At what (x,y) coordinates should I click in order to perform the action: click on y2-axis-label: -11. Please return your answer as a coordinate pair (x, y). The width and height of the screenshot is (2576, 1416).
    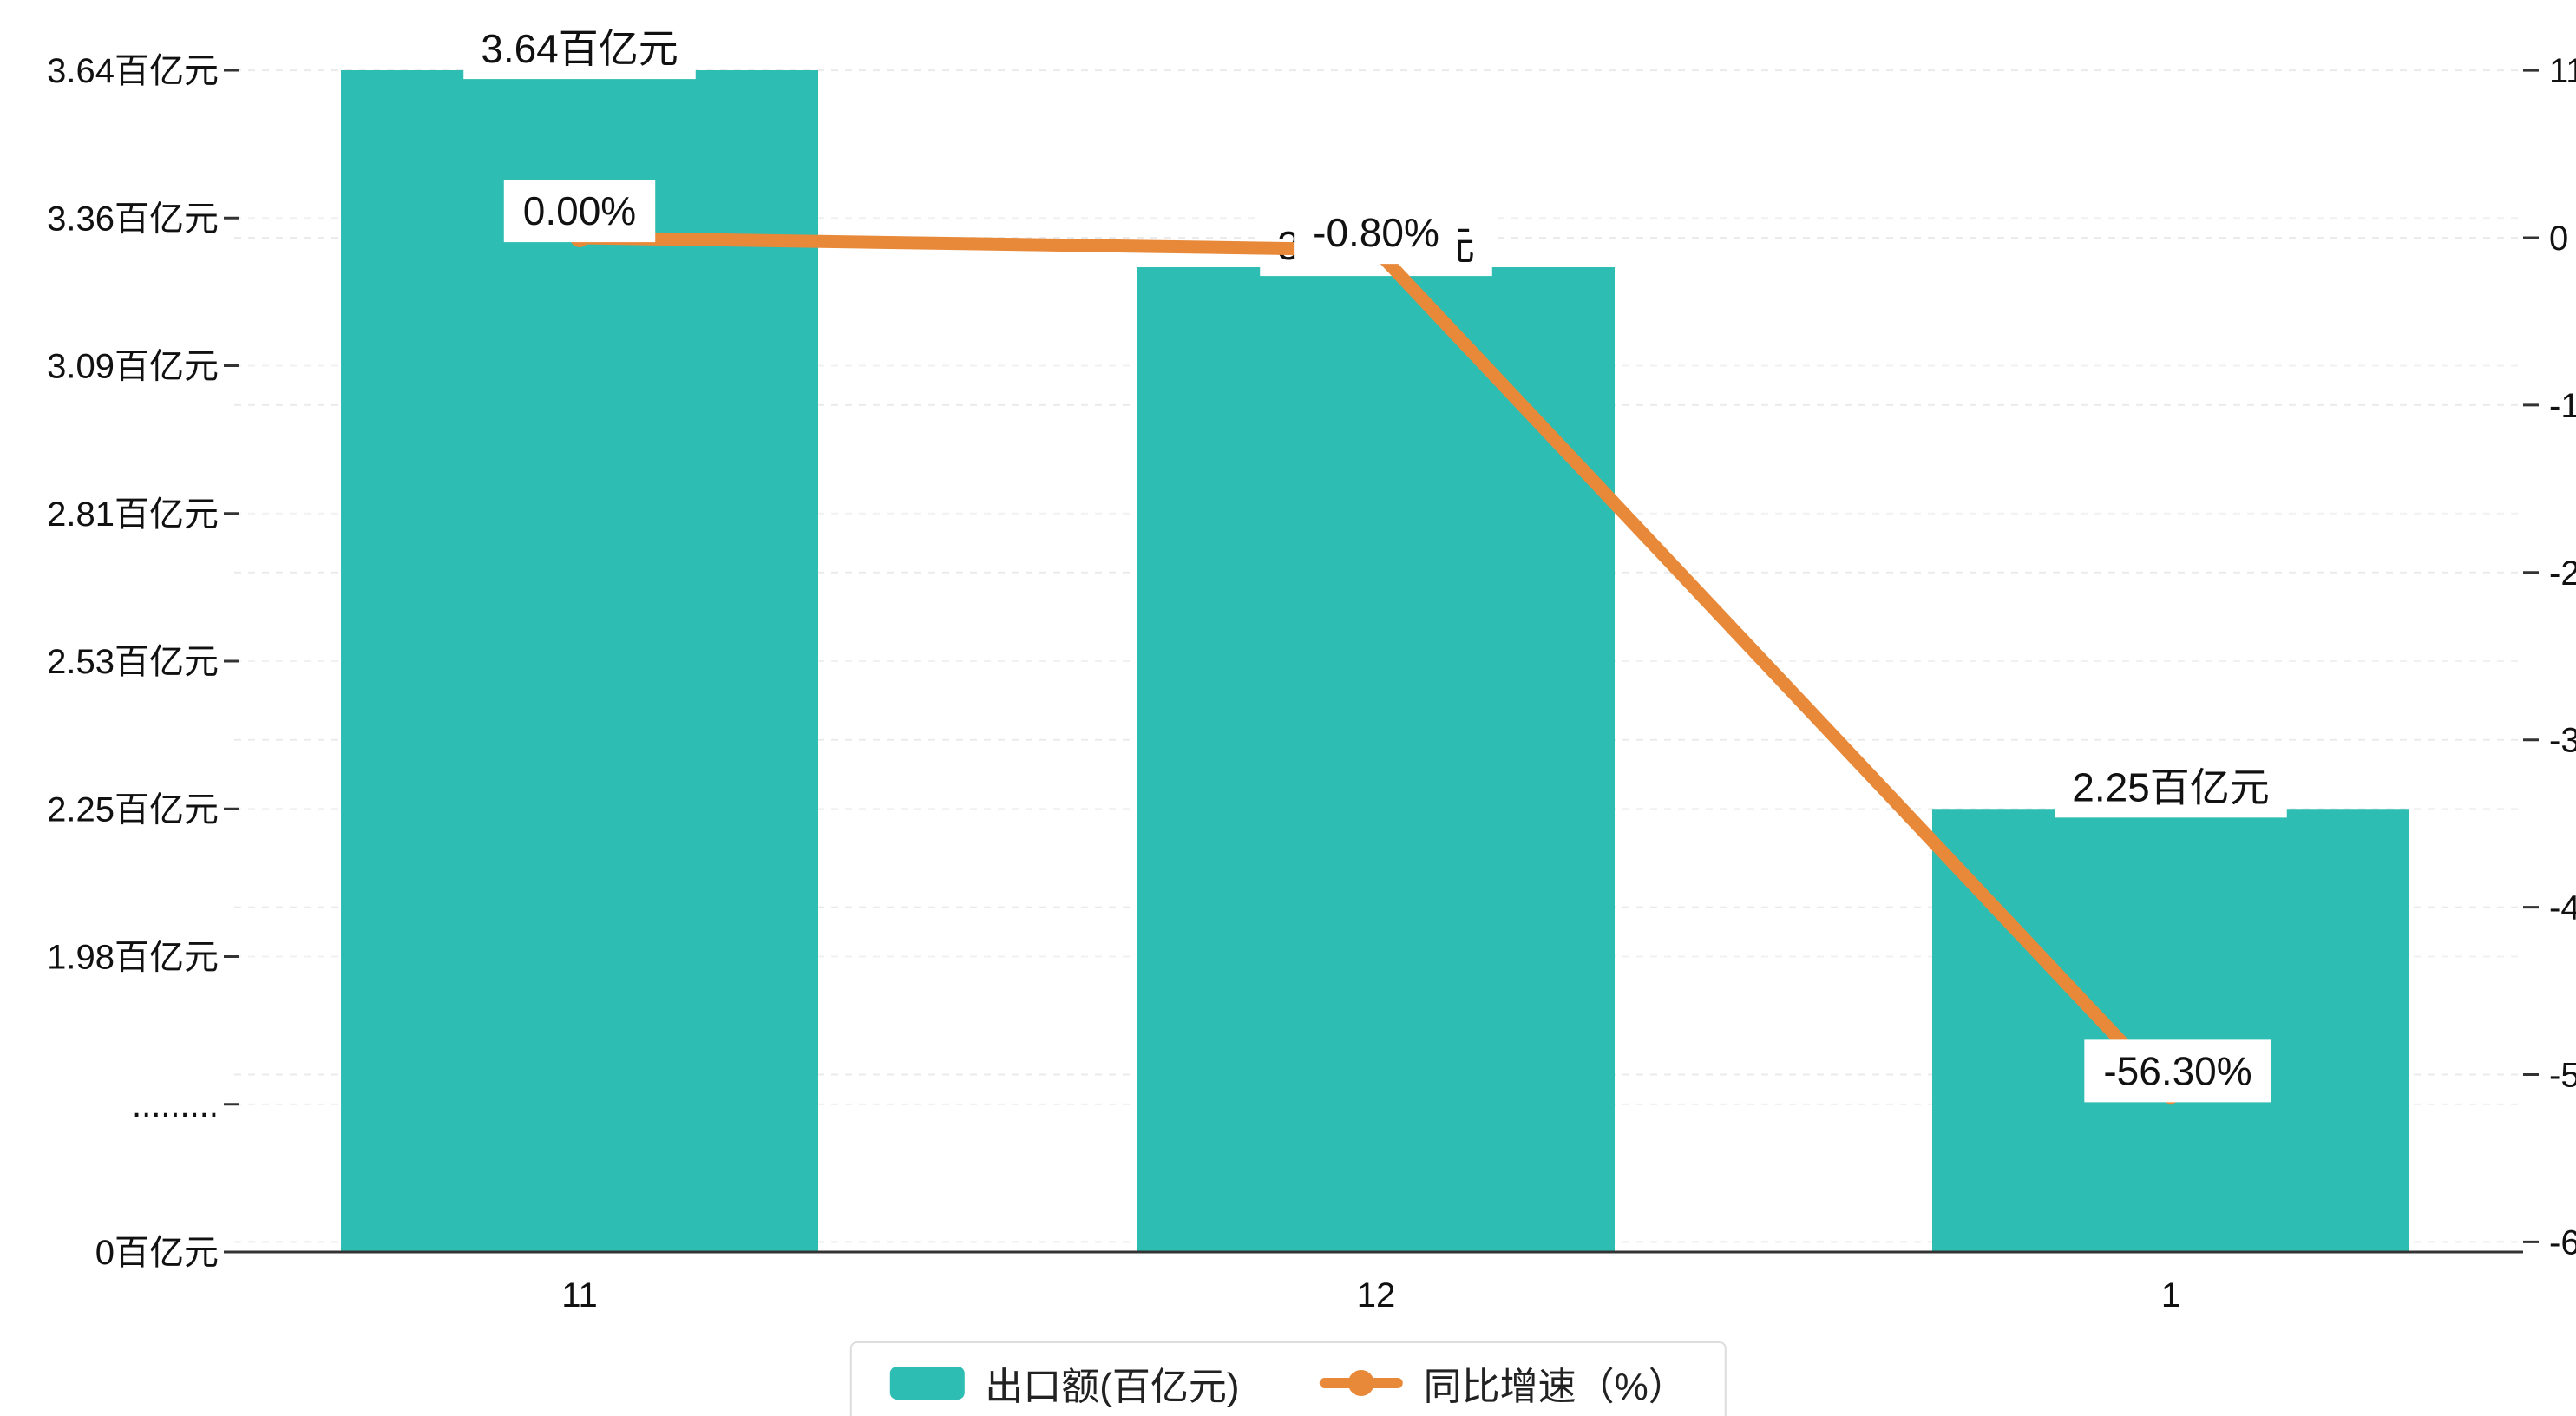
    Looking at the image, I should click on (2562, 406).